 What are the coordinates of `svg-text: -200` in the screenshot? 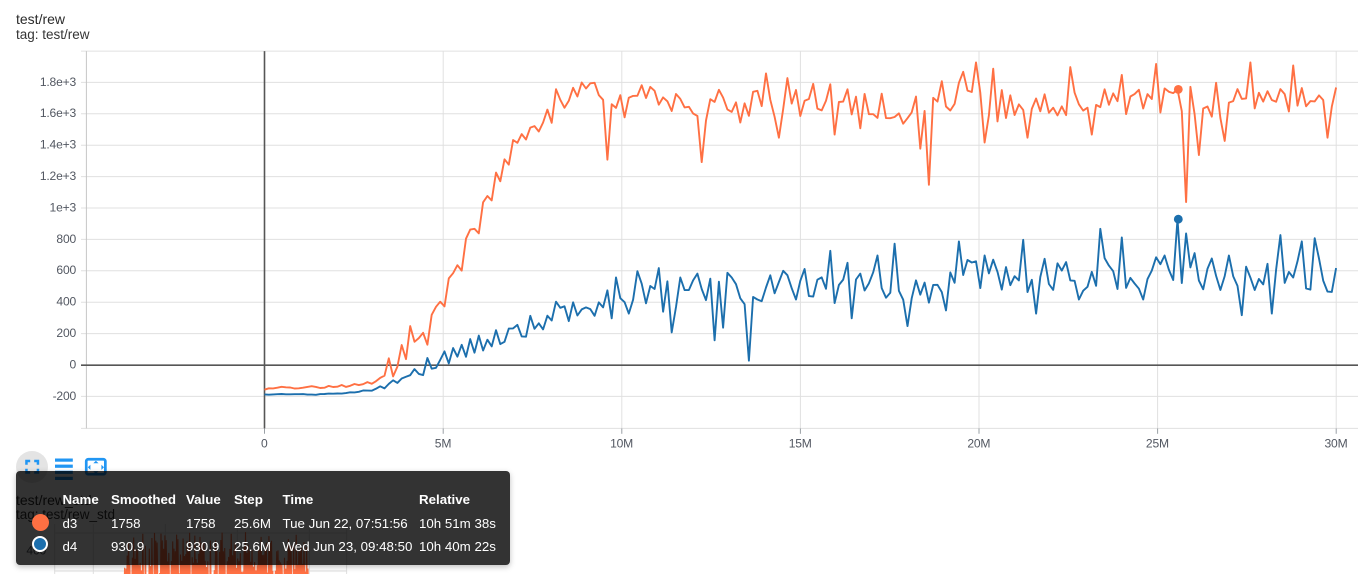 It's located at (65, 396).